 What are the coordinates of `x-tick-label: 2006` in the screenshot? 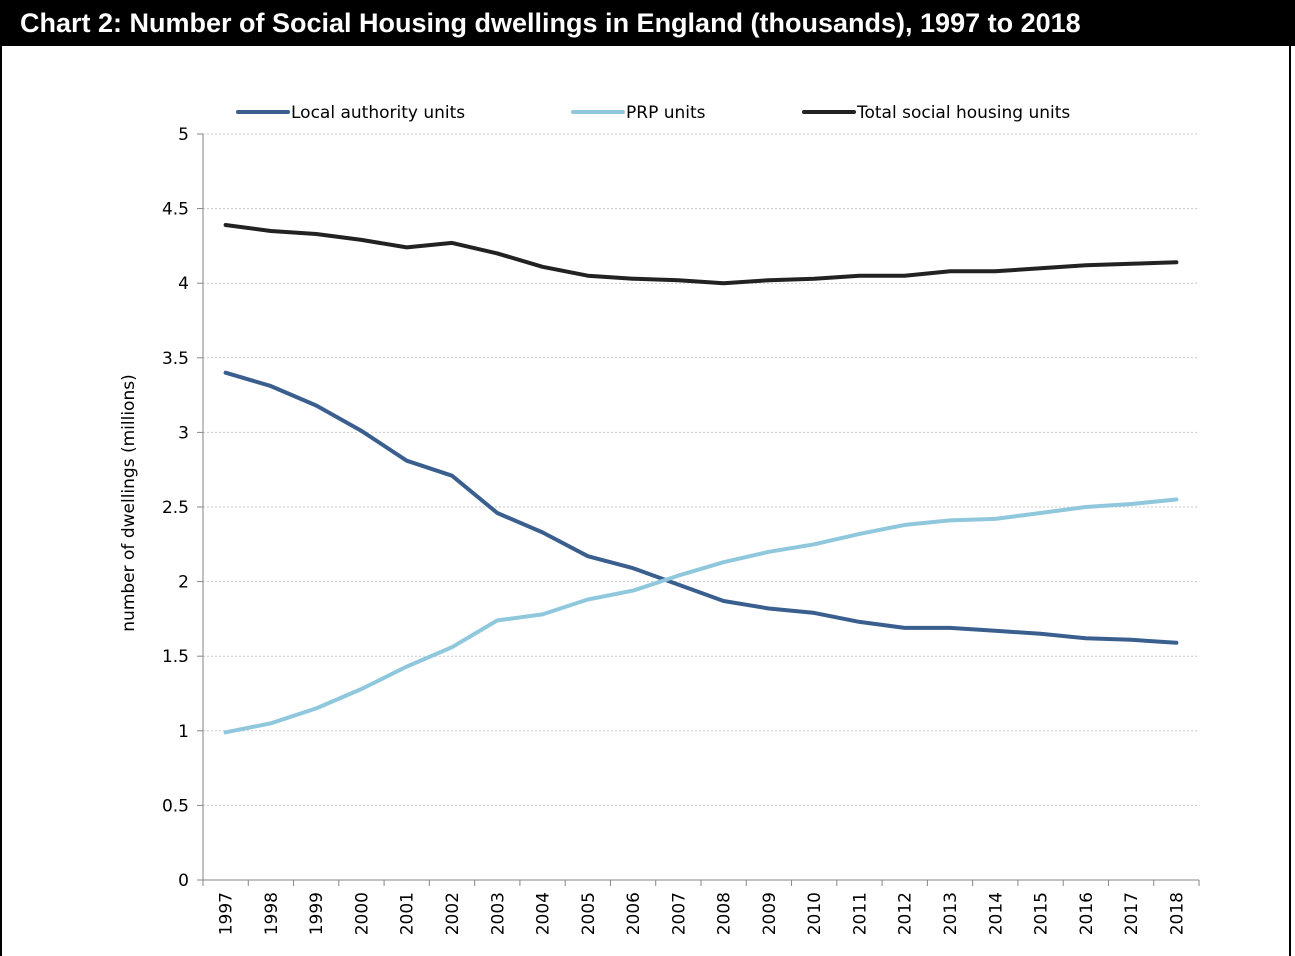 It's located at (634, 913).